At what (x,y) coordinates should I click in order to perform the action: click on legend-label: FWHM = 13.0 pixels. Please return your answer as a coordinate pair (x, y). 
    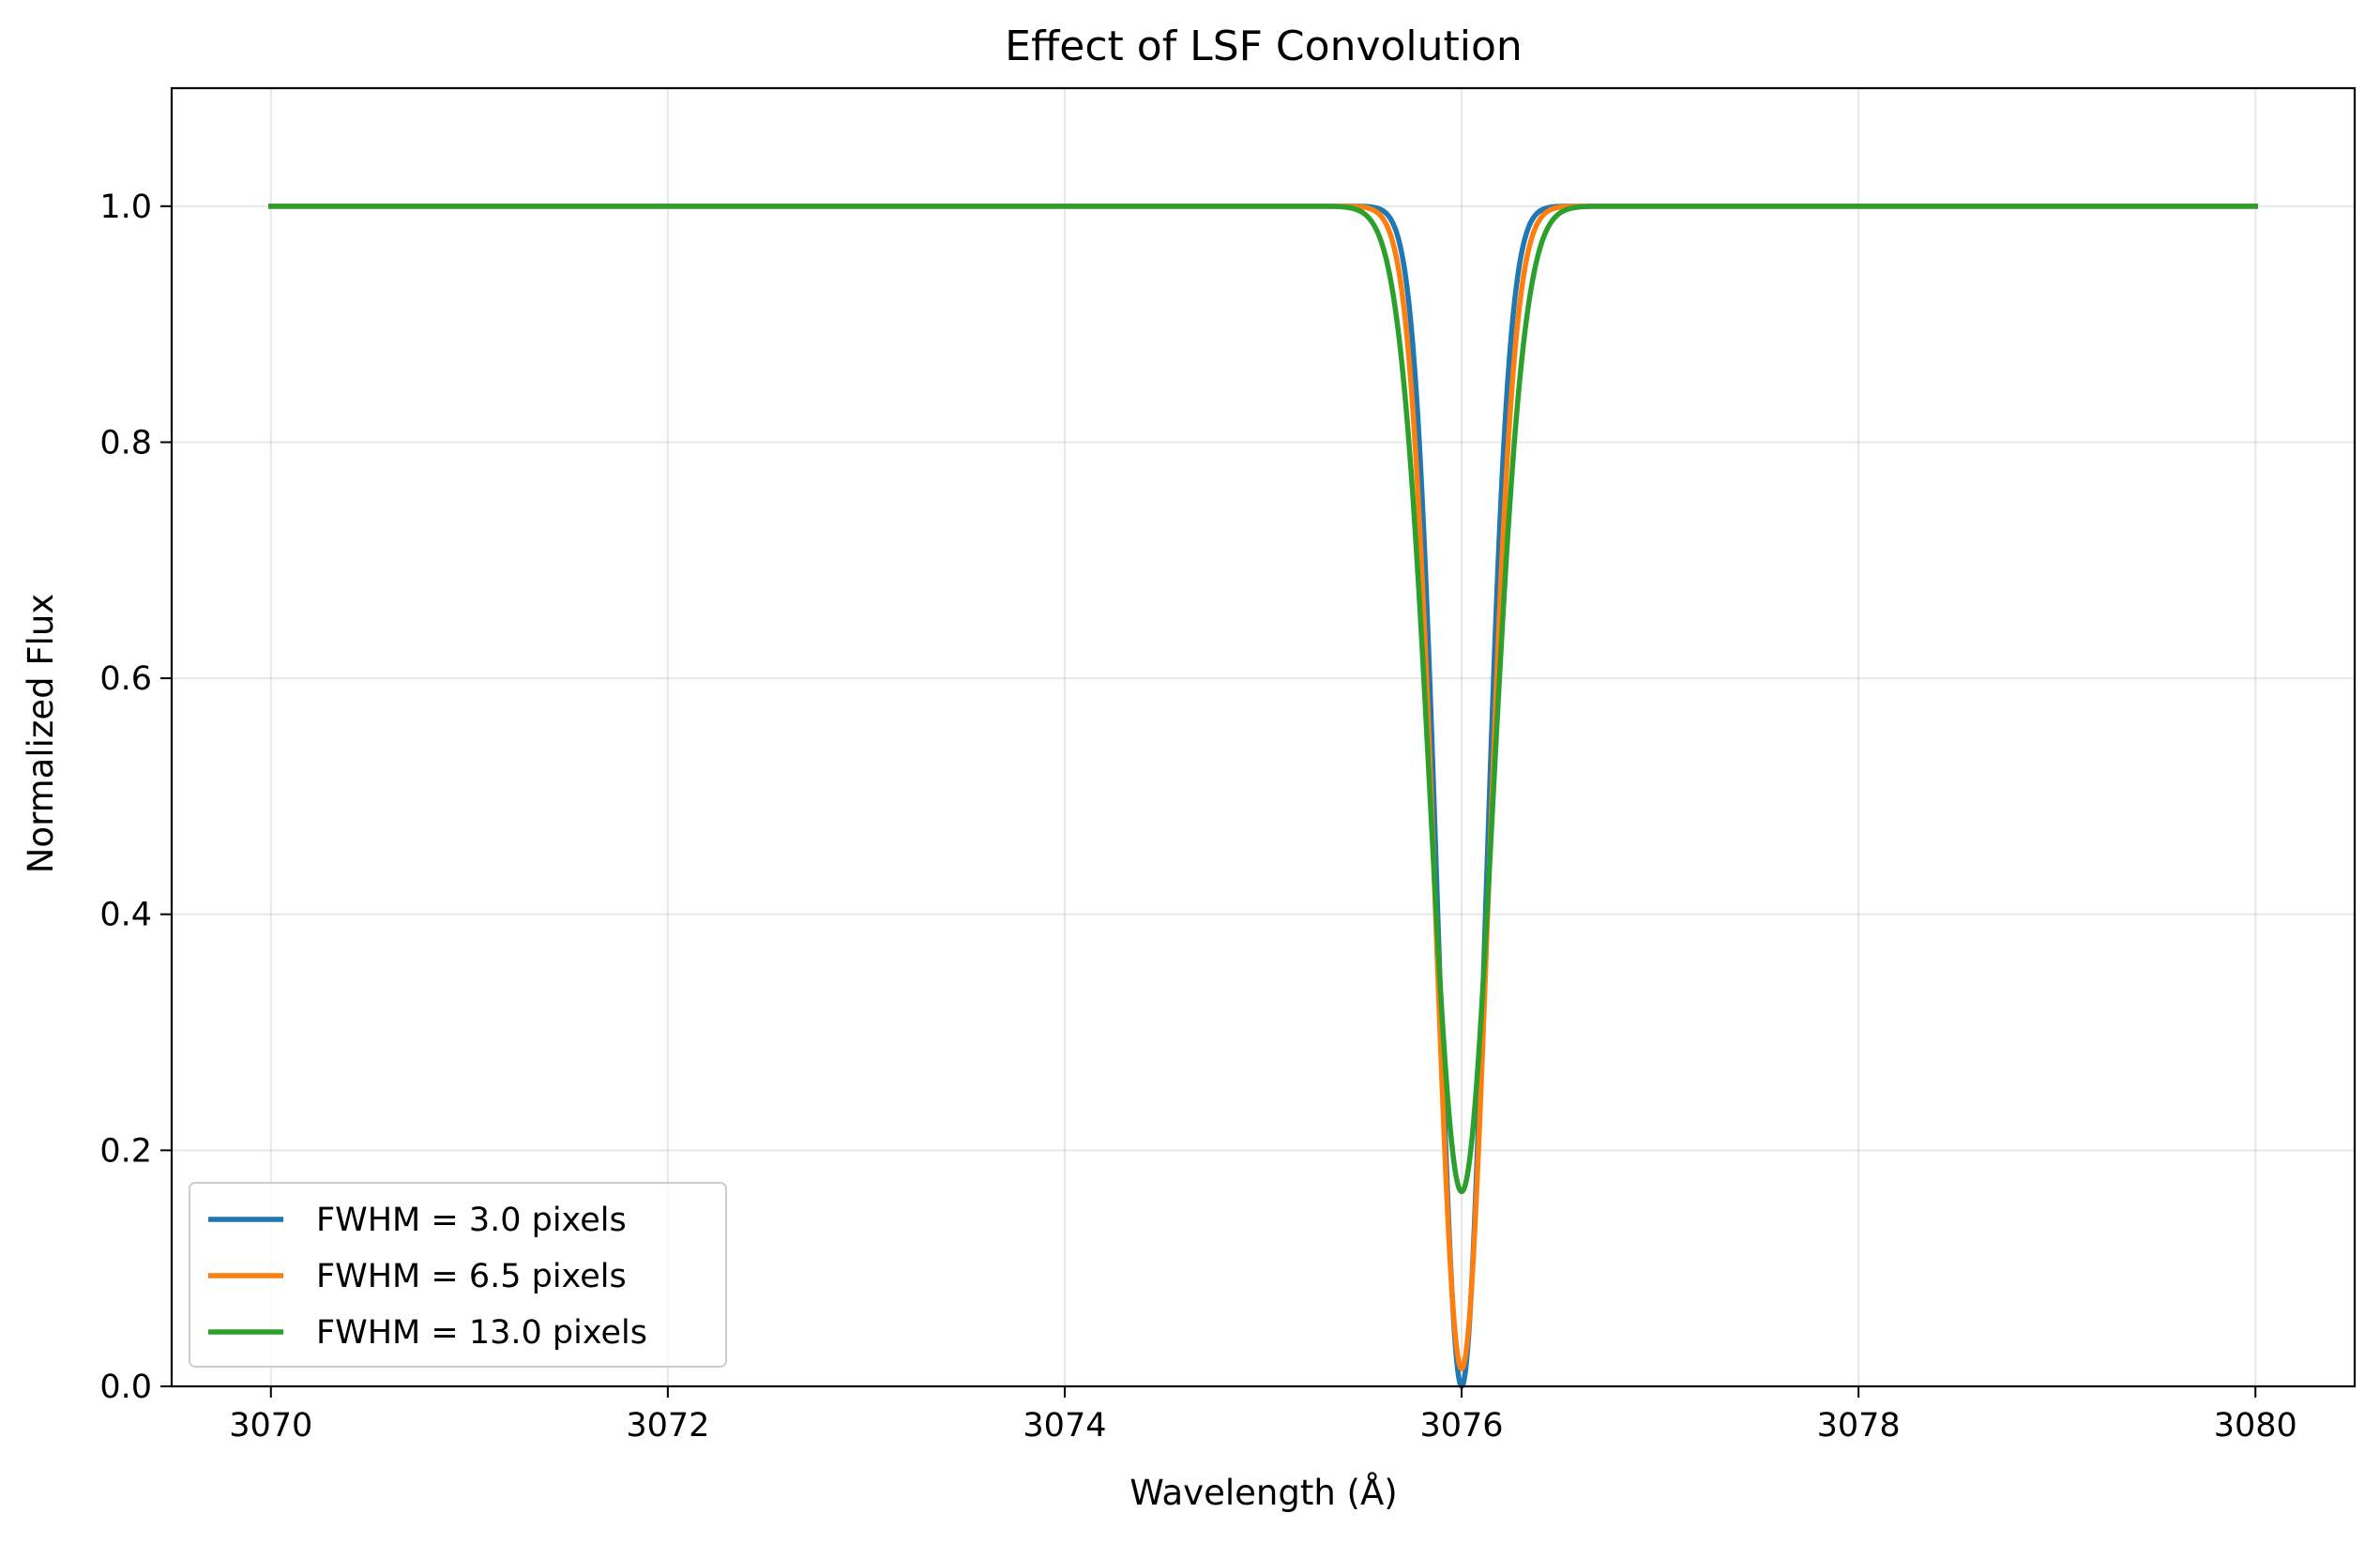
    Looking at the image, I should click on (481, 1333).